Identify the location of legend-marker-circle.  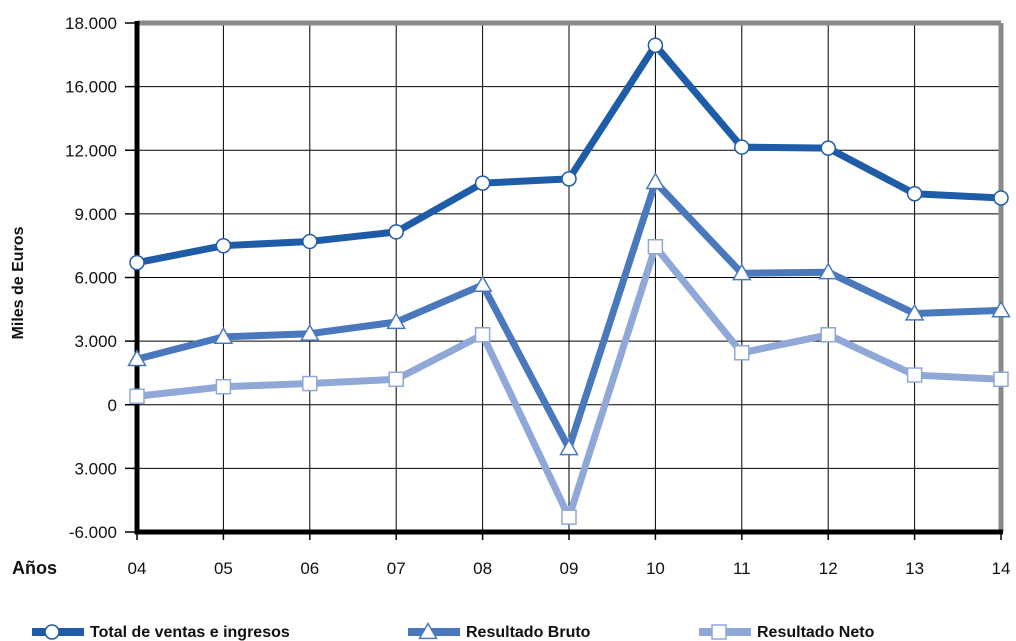
(52, 632).